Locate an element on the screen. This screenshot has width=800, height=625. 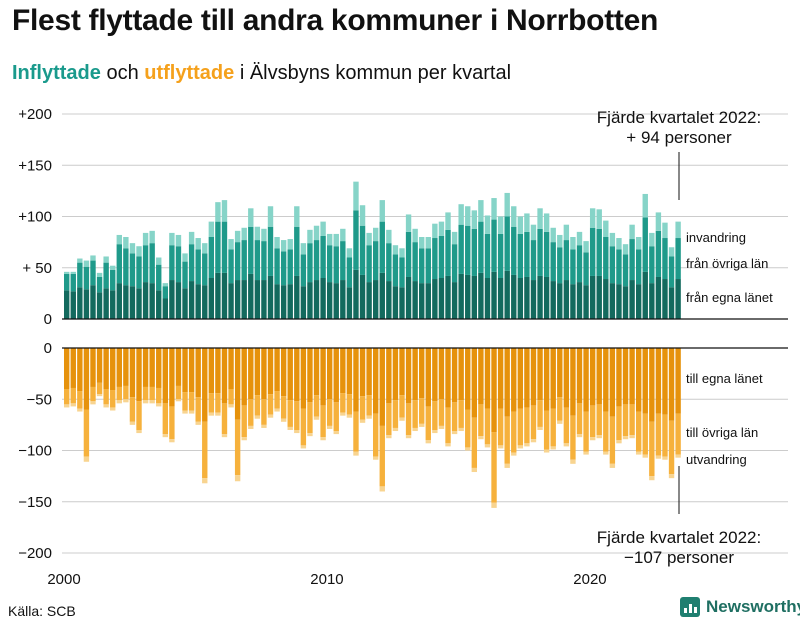
source-note: Källa: SCB is located at coordinates (42, 611).